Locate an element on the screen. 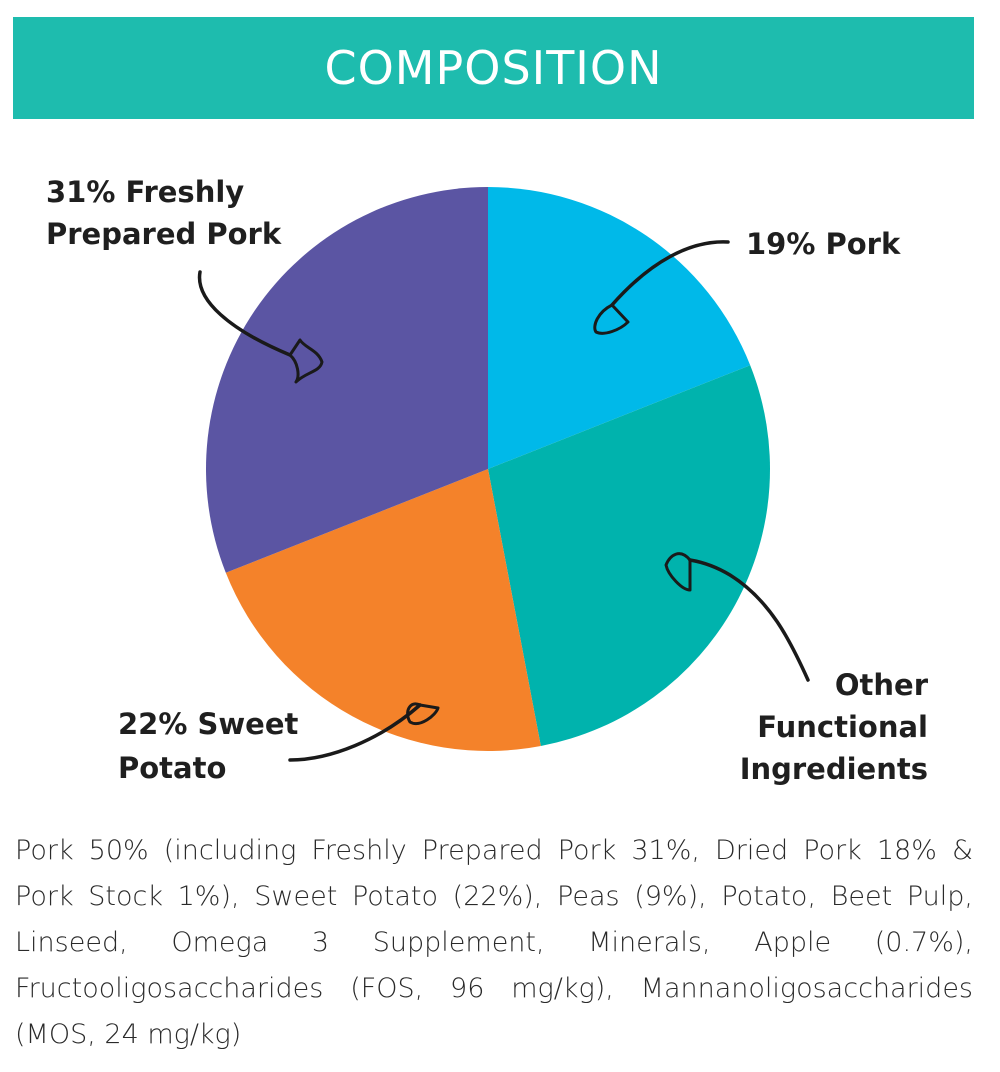 Image resolution: width=1000 pixels, height=1072 pixels. label-arrow-pork is located at coordinates (670, 273).